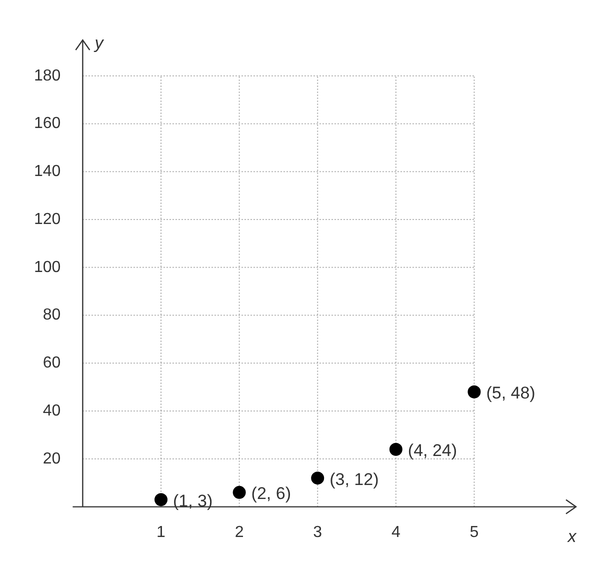 This screenshot has height=580, width=616. I want to click on x-tick-label: 2, so click(239, 532).